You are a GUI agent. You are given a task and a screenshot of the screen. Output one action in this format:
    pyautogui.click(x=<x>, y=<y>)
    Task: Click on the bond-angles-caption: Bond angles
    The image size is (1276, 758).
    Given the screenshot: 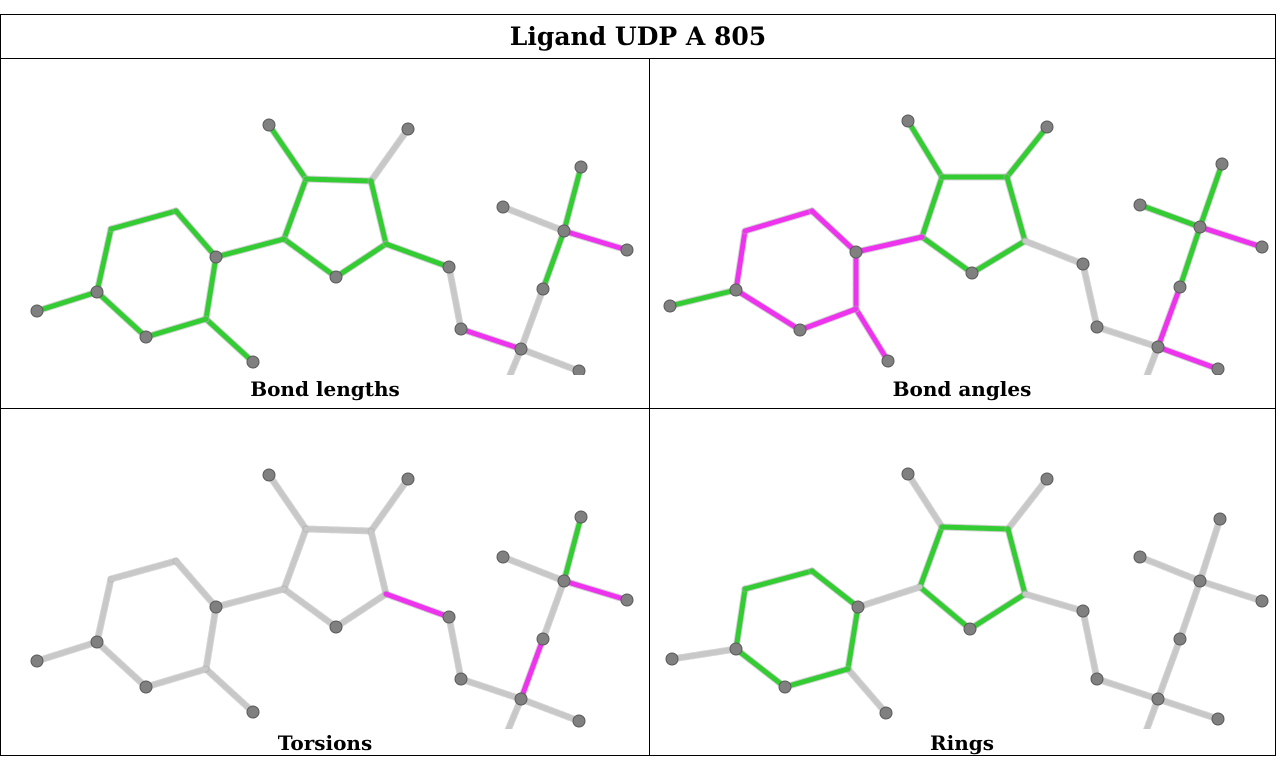 What is the action you would take?
    pyautogui.click(x=962, y=389)
    